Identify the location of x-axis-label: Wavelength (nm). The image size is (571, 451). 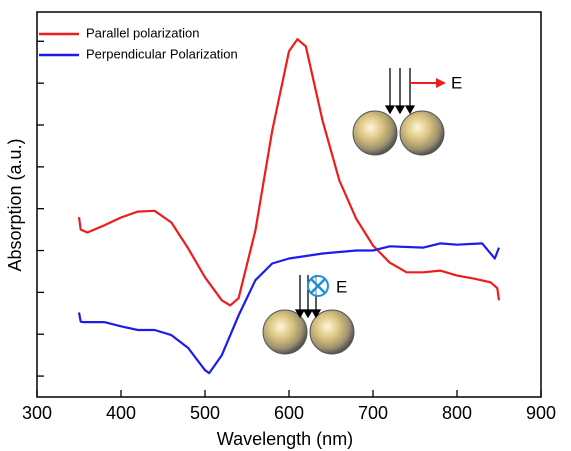
(285, 439).